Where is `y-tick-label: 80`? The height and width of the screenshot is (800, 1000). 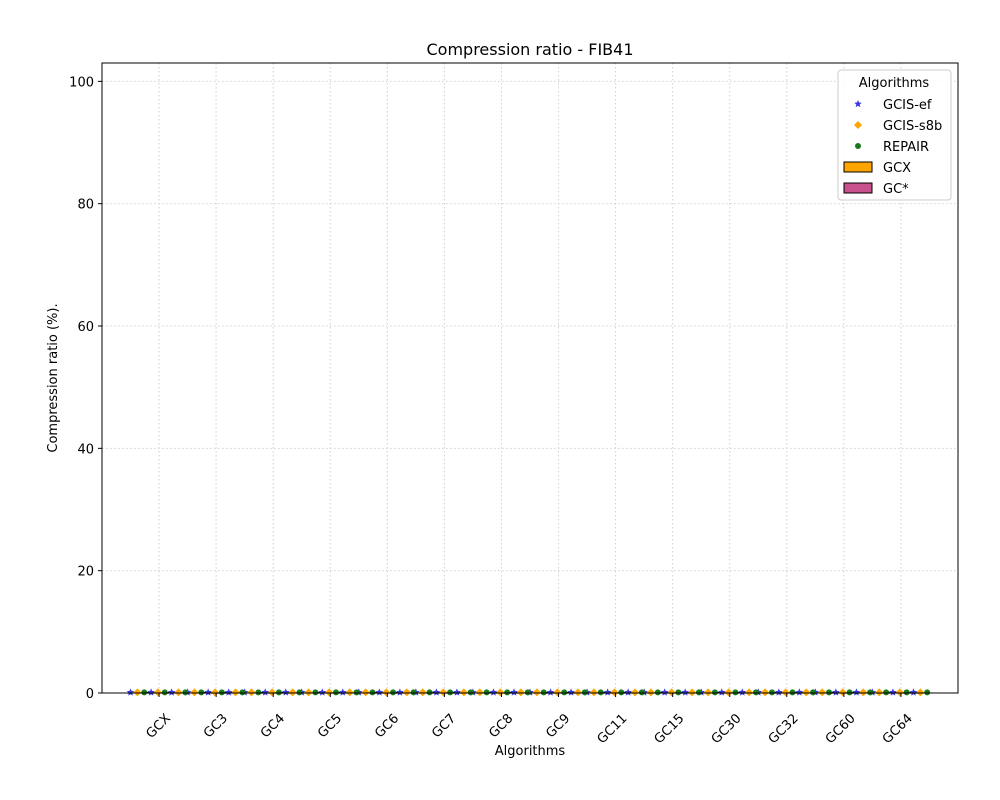 y-tick-label: 80 is located at coordinates (85, 205).